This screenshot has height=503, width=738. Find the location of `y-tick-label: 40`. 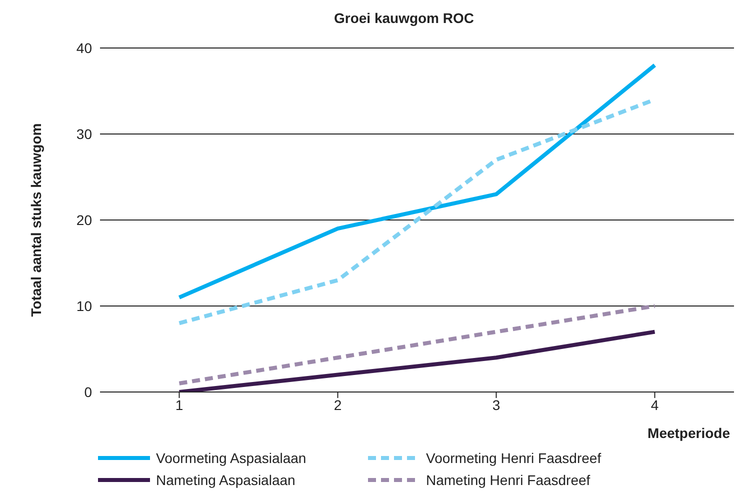

y-tick-label: 40 is located at coordinates (84, 48).